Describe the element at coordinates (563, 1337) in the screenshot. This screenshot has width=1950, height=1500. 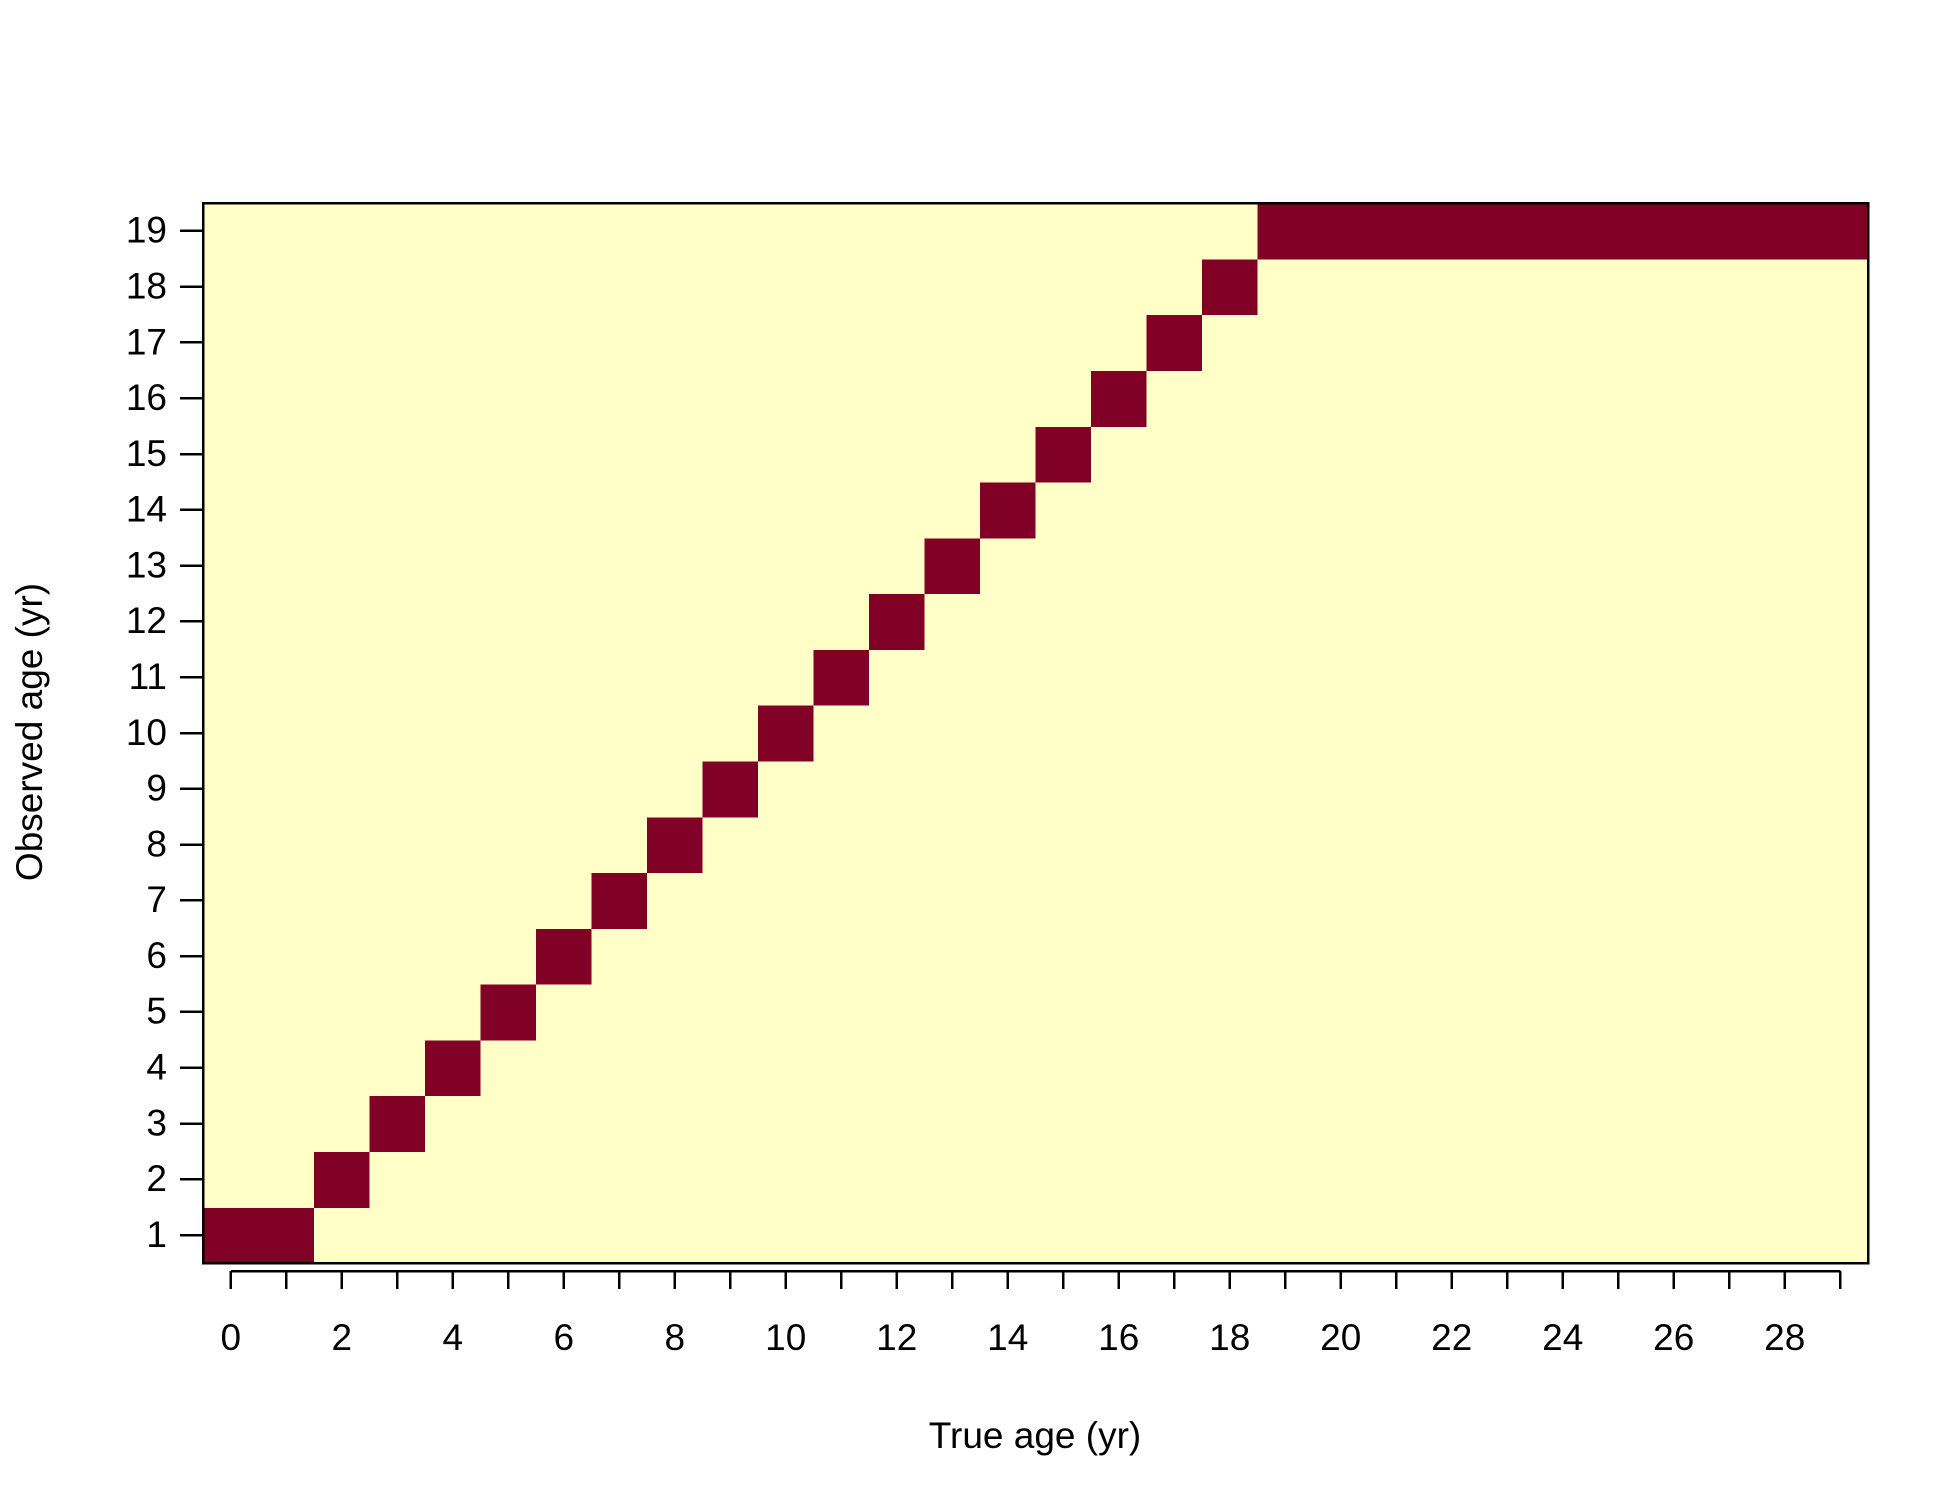
I see `x-tick-label: 6` at that location.